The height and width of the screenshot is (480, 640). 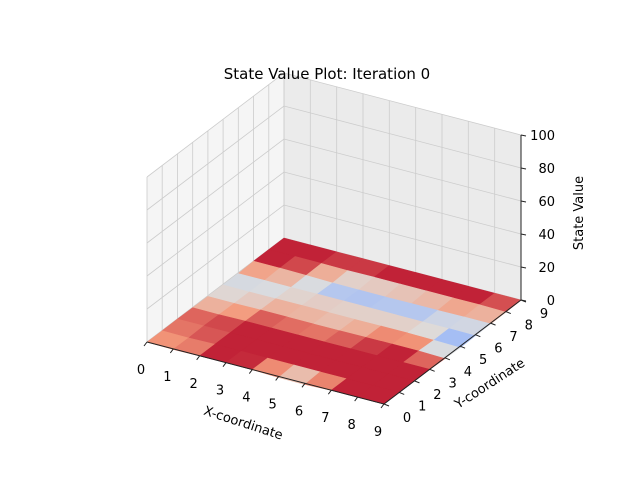 I want to click on y-tick-label: 9, so click(x=544, y=314).